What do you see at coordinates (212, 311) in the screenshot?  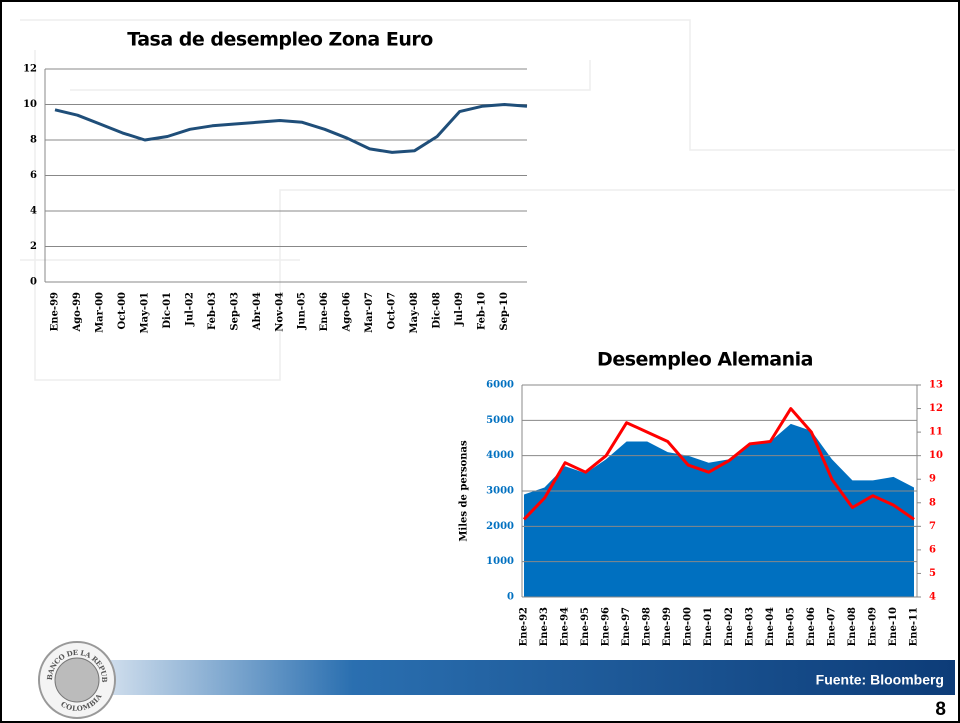 I see `x-tick-label: Feb-03` at bounding box center [212, 311].